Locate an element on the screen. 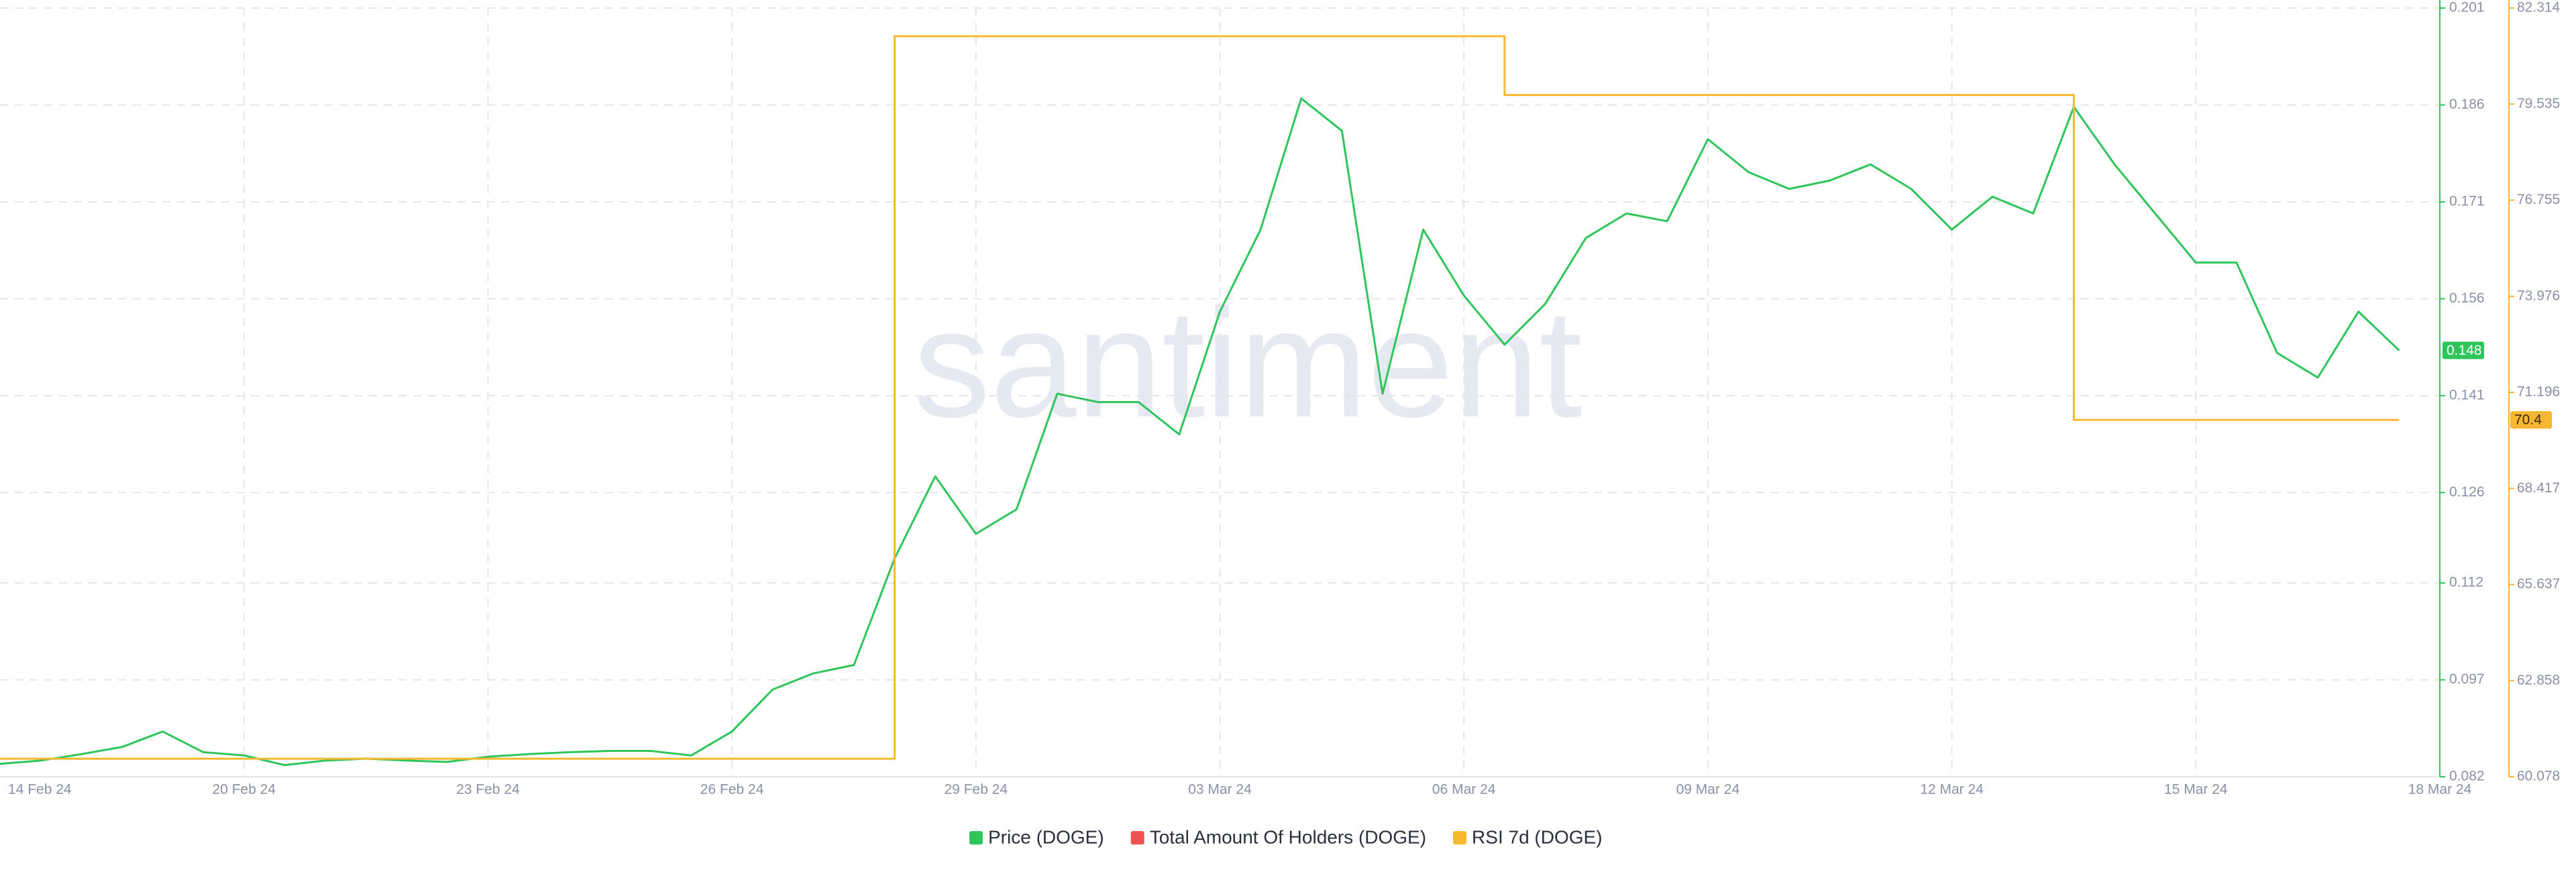  y2-tick-label: 79.535 is located at coordinates (2538, 103).